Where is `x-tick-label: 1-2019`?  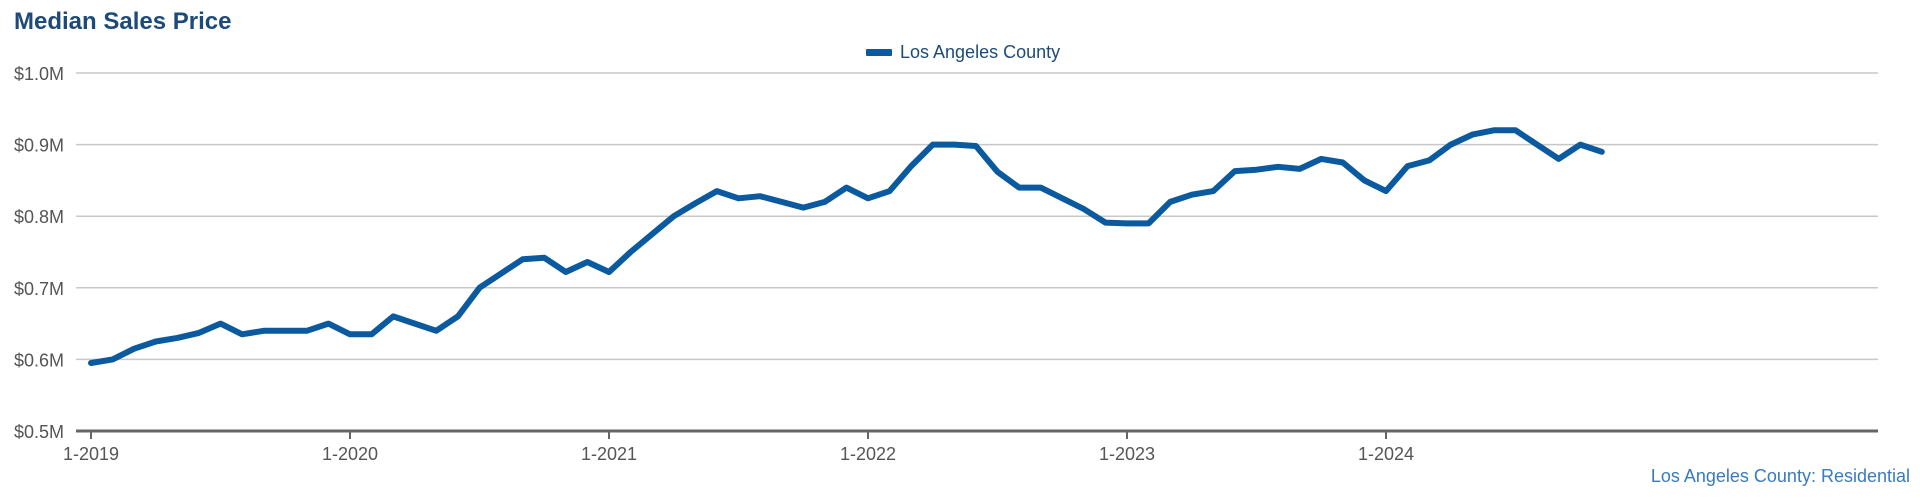
x-tick-label: 1-2019 is located at coordinates (91, 454).